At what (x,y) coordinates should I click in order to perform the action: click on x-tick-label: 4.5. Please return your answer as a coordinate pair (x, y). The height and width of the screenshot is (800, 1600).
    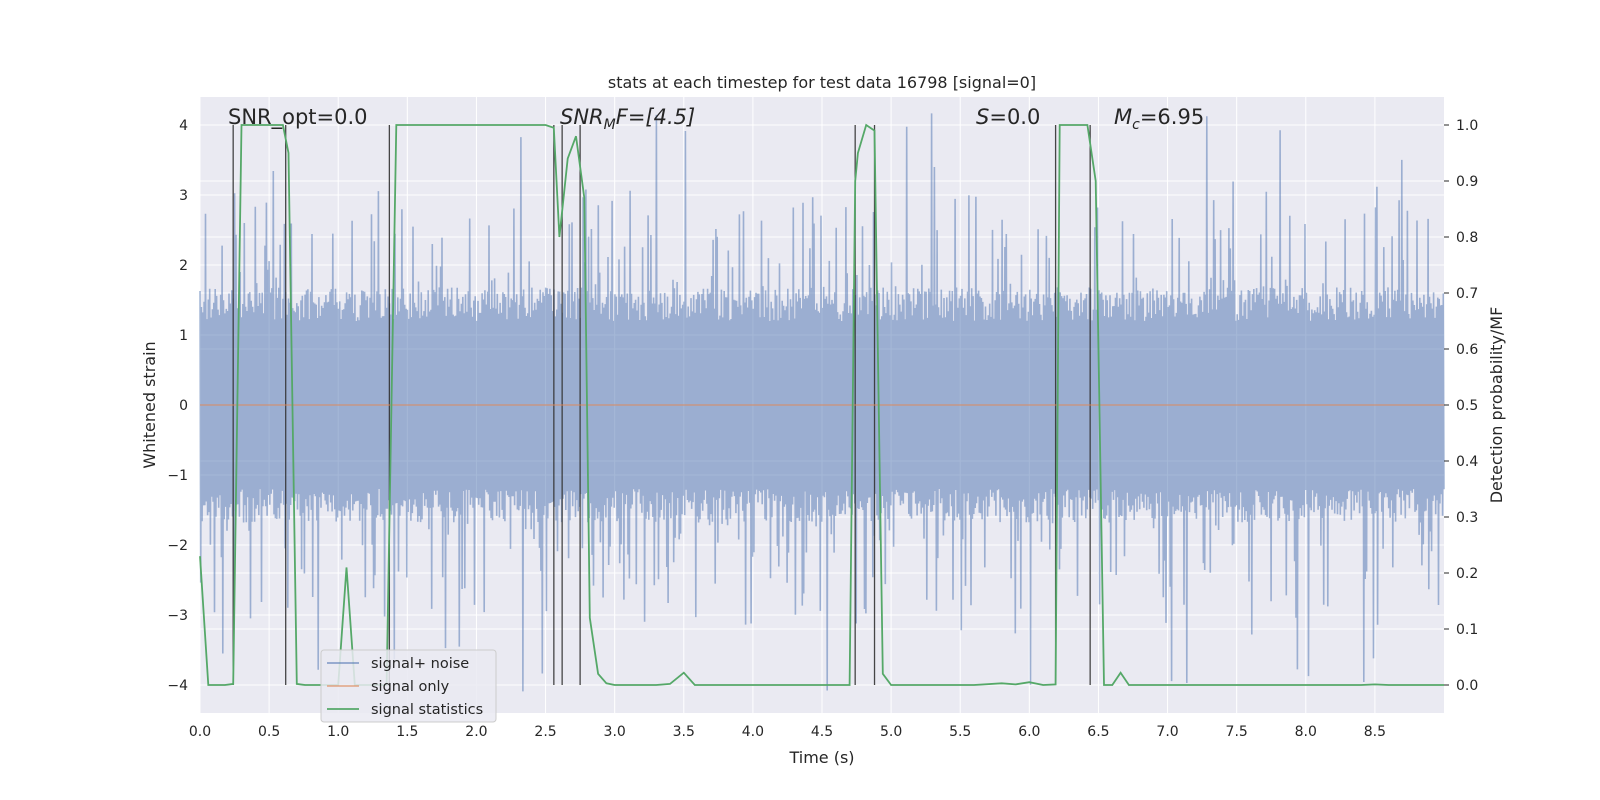
    Looking at the image, I should click on (822, 732).